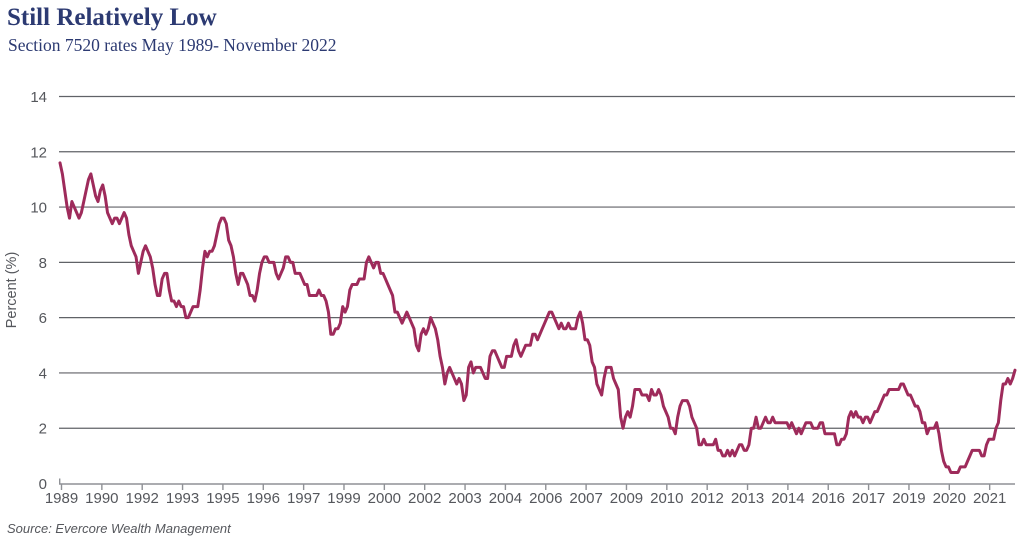 The width and height of the screenshot is (1024, 545). I want to click on x-tick-label: 2012, so click(706, 498).